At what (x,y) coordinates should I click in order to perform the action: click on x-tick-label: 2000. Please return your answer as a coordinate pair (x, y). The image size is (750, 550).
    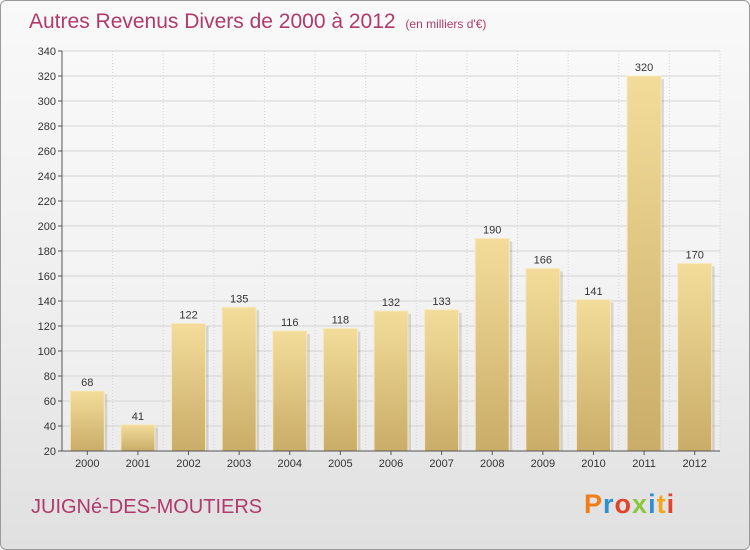
    Looking at the image, I should click on (87, 464).